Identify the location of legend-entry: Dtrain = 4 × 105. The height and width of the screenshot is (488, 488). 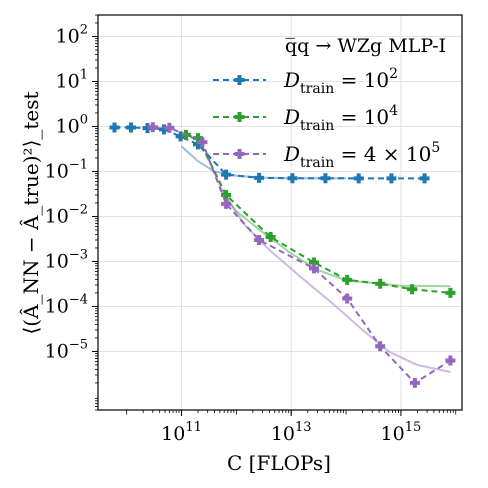
(326, 155).